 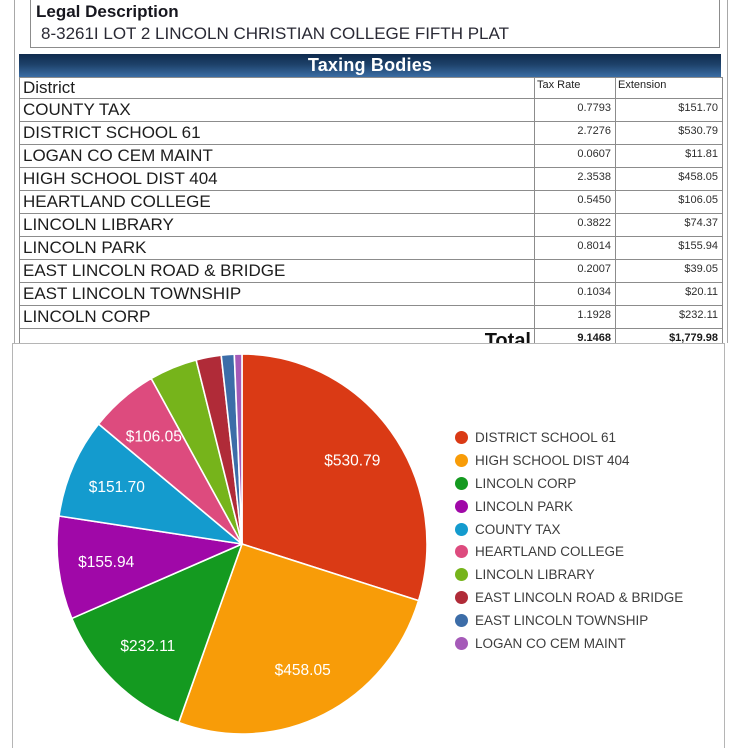 What do you see at coordinates (277, 179) in the screenshot?
I see `district-cell: HIGH SCHOOL DIST 404` at bounding box center [277, 179].